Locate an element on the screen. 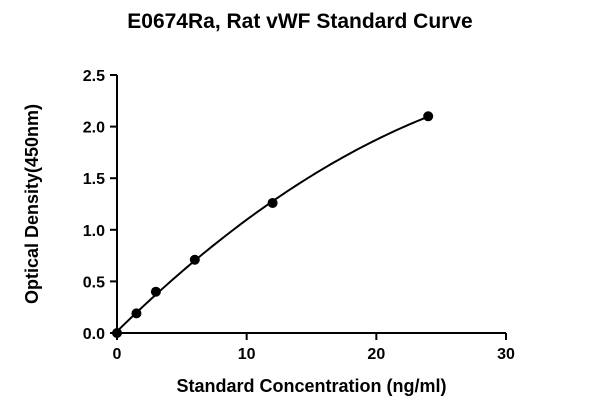 The image size is (600, 419). y-tick-label: 0.0 is located at coordinates (94, 334).